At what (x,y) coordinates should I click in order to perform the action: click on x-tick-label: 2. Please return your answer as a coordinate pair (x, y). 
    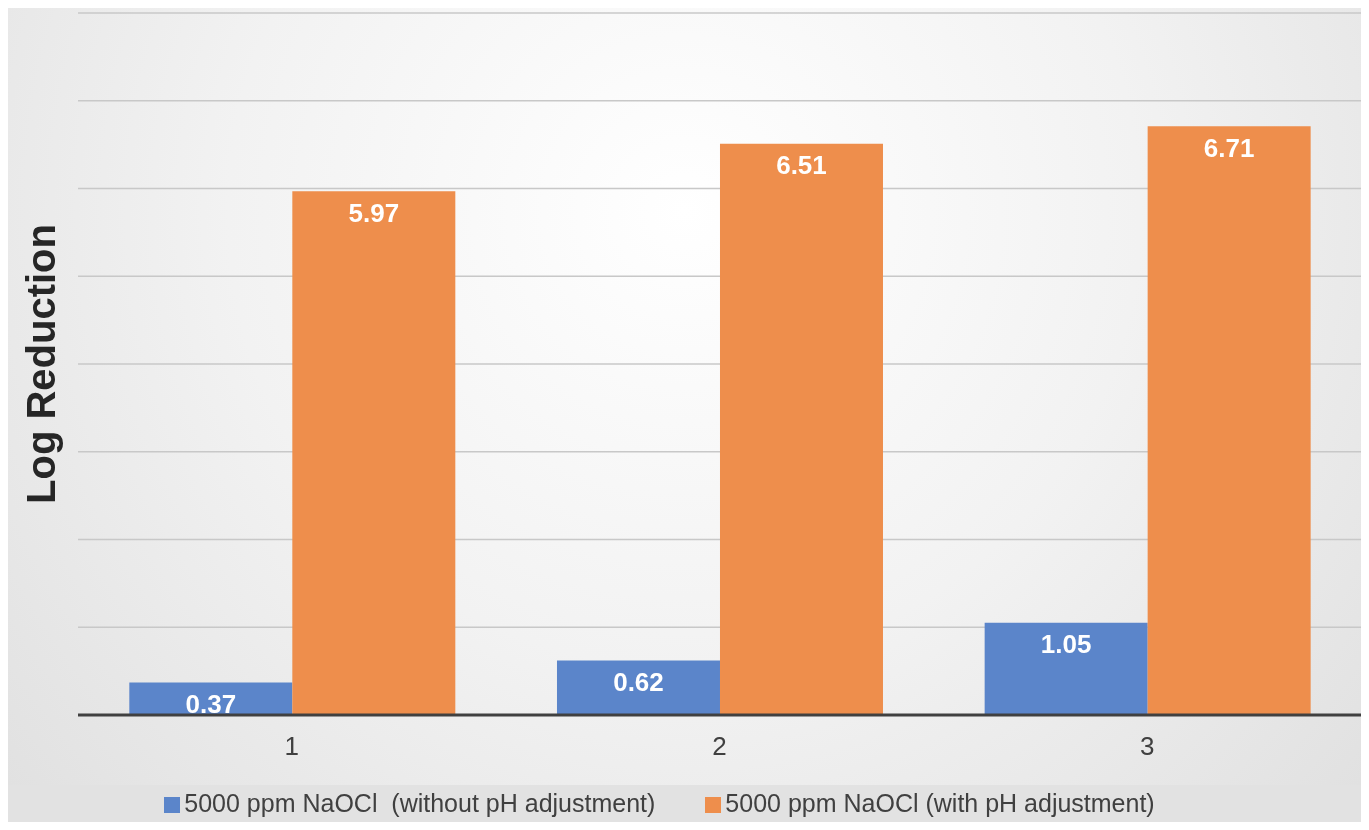
    Looking at the image, I should click on (719, 746).